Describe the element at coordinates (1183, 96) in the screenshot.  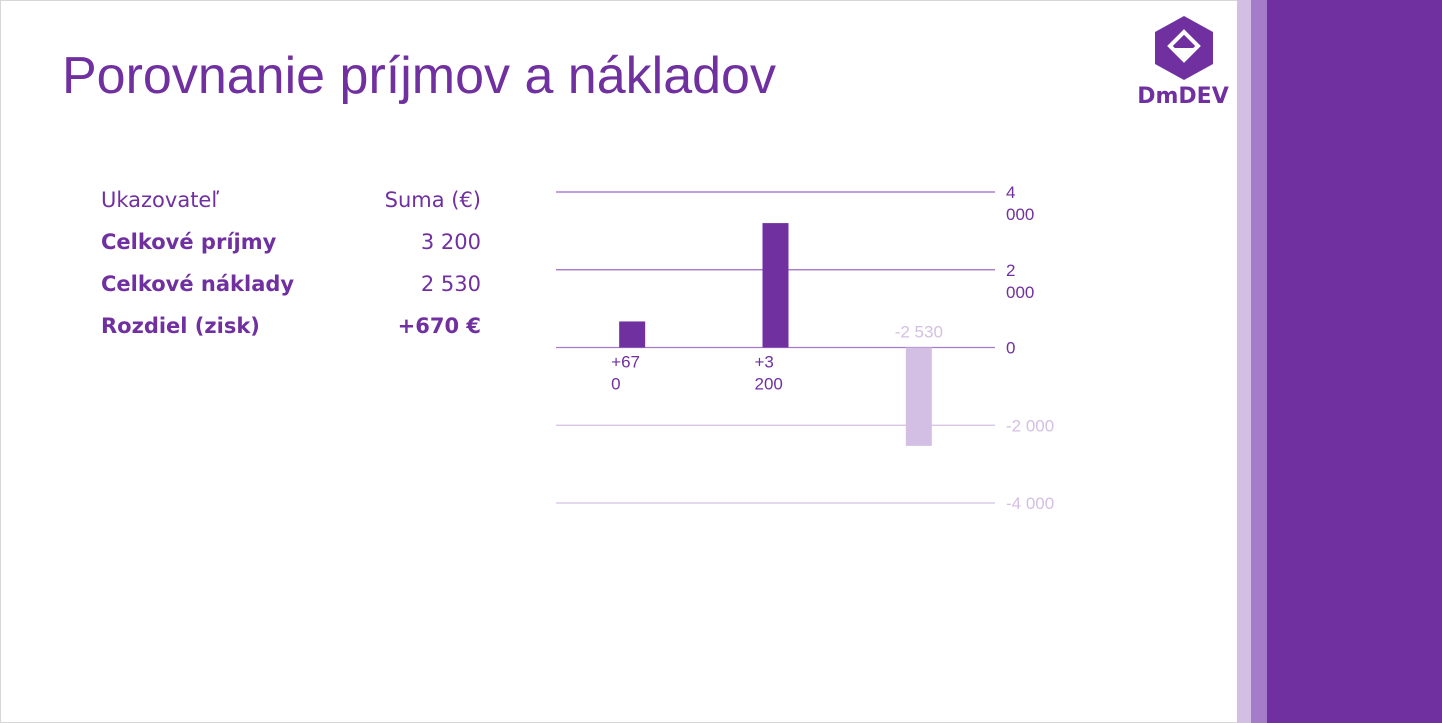
I see `logo-text: DmDEV` at that location.